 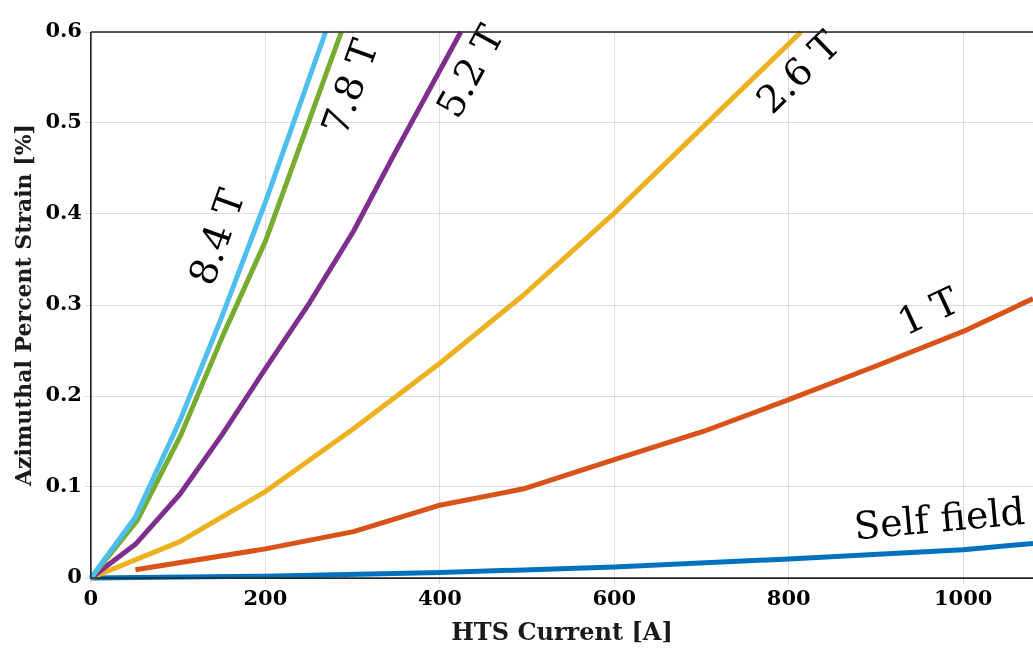 What do you see at coordinates (63, 303) in the screenshot?
I see `y-tick-label: 0.3` at bounding box center [63, 303].